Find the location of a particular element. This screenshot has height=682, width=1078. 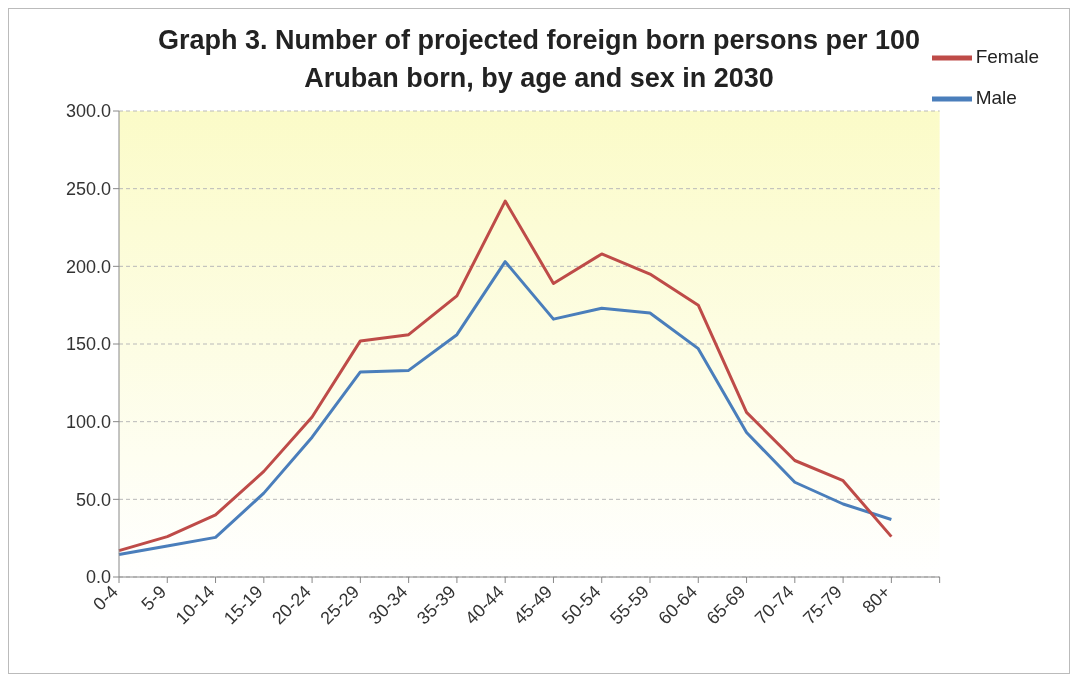

y-tick-label: 150.0 is located at coordinates (88, 344).